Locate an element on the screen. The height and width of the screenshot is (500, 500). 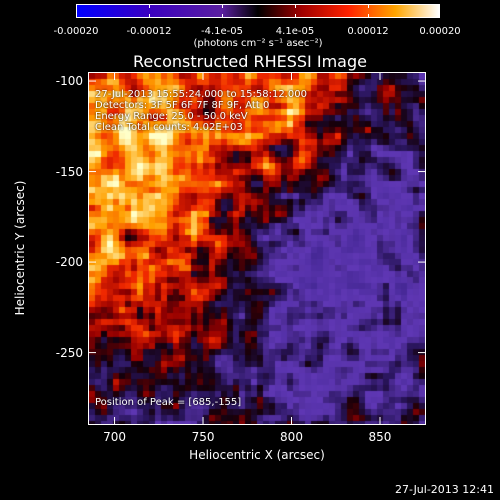
colorbar-tick-label: -0.00012 is located at coordinates (149, 31).